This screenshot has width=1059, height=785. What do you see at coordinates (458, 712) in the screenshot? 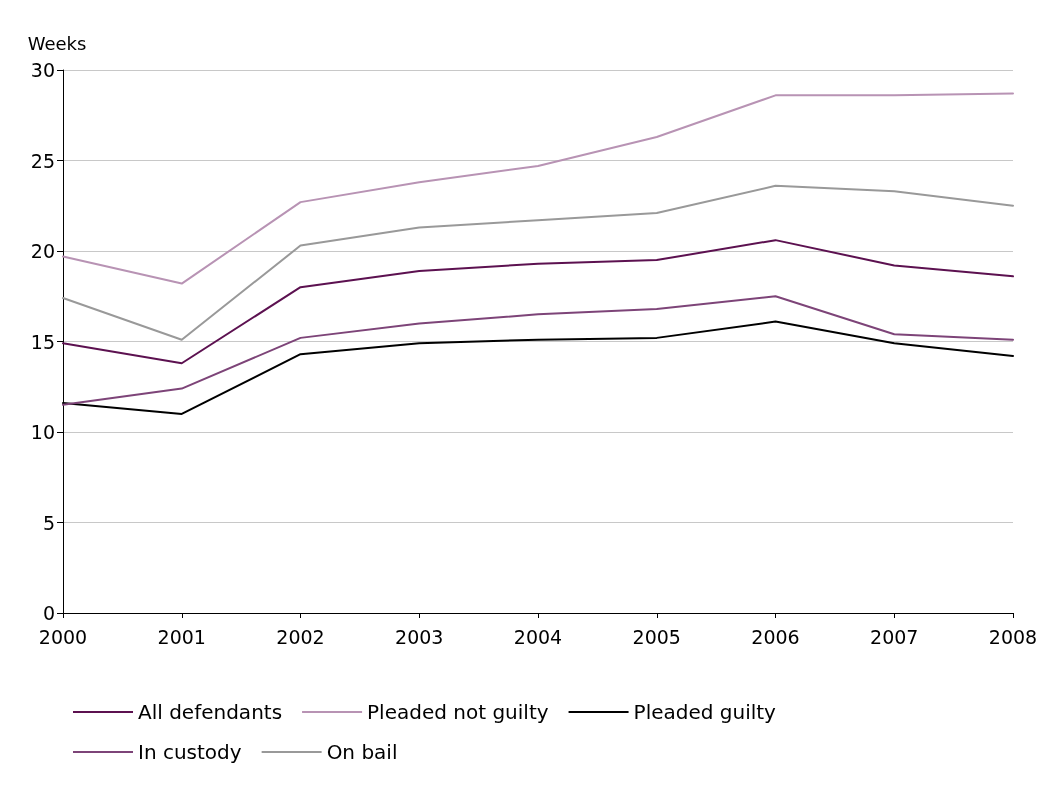
I see `legend-label: Pleaded not guilty` at bounding box center [458, 712].